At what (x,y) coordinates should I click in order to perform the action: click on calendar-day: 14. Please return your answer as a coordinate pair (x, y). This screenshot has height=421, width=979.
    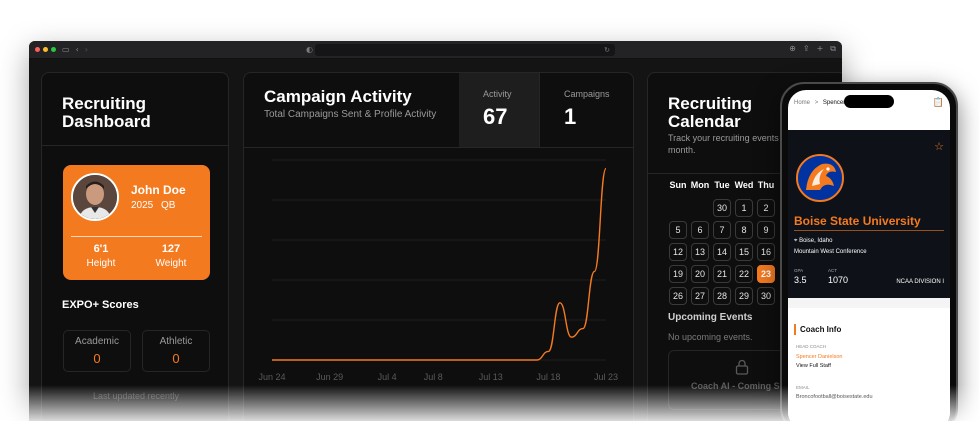
    Looking at the image, I should click on (722, 252).